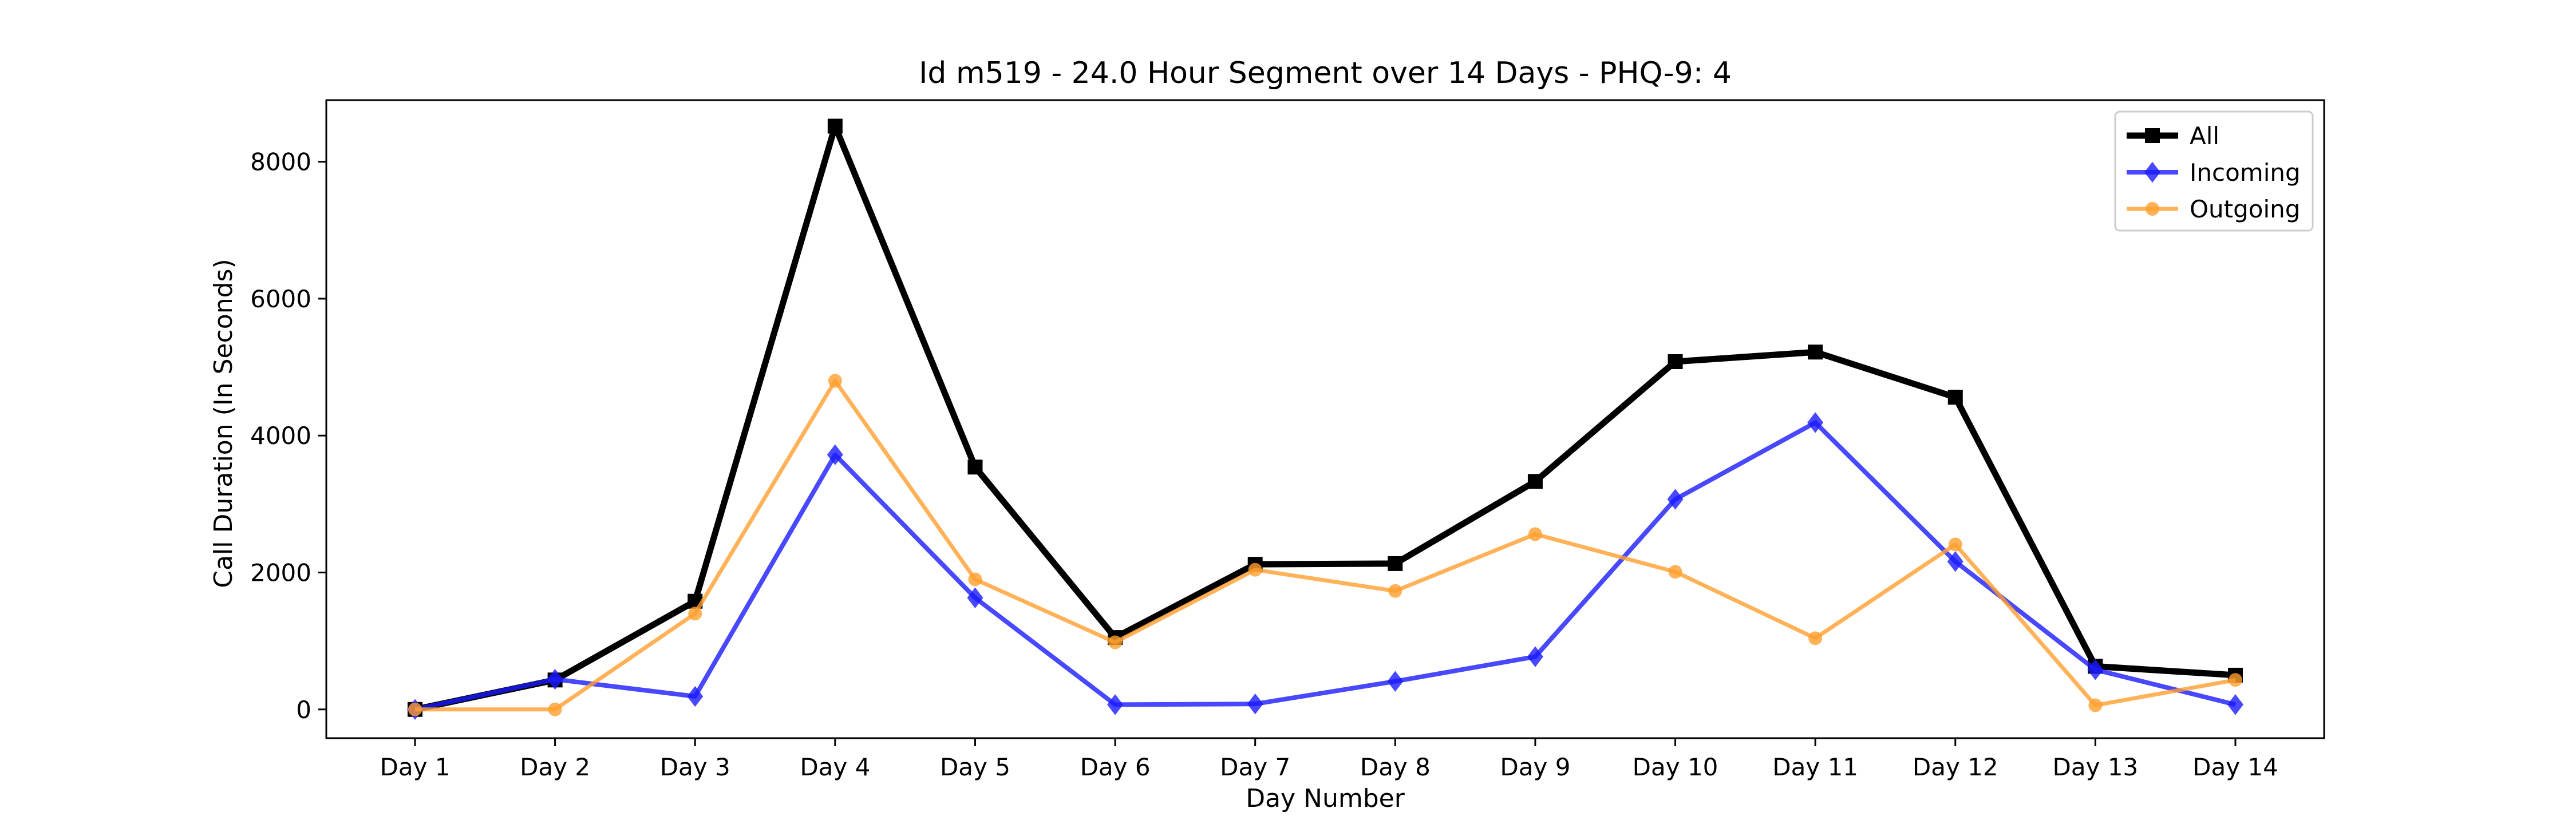 This screenshot has height=824, width=2576. I want to click on x-tick-label: Day 4, so click(835, 767).